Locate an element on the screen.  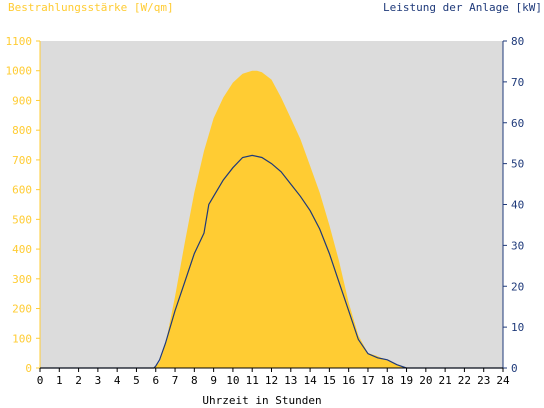
right-tick-label: 20 is located at coordinates (517, 286).